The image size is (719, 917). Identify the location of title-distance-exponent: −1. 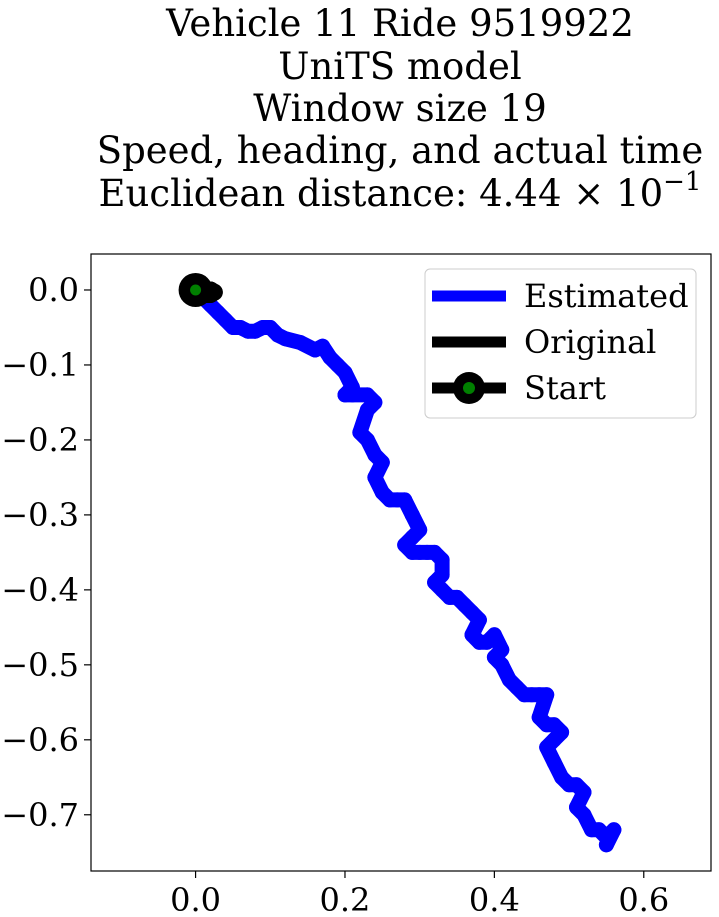
(682, 182).